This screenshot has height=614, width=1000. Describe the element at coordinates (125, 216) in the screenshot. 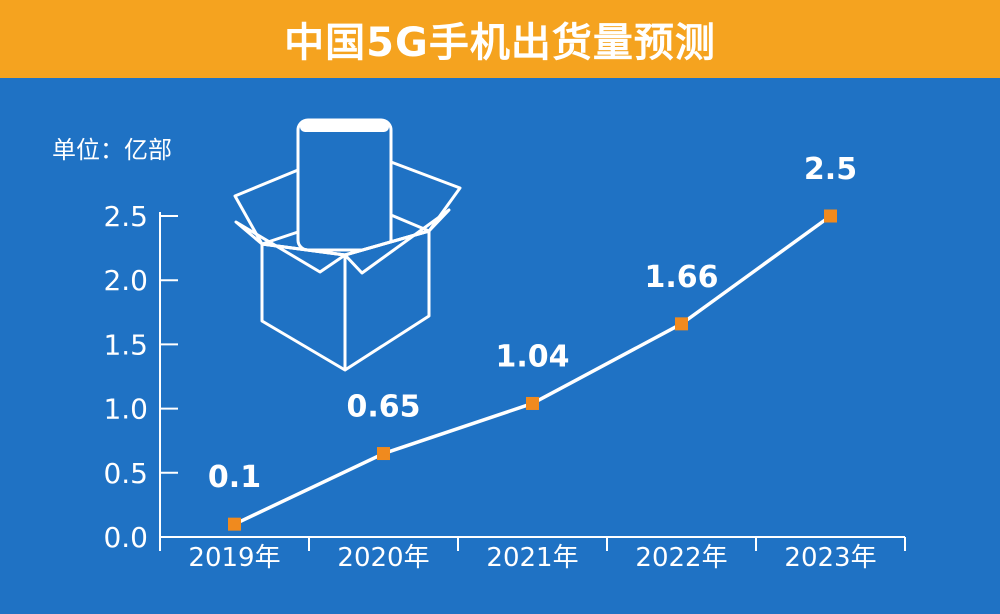

I see `y-tick-label: 2.5` at that location.